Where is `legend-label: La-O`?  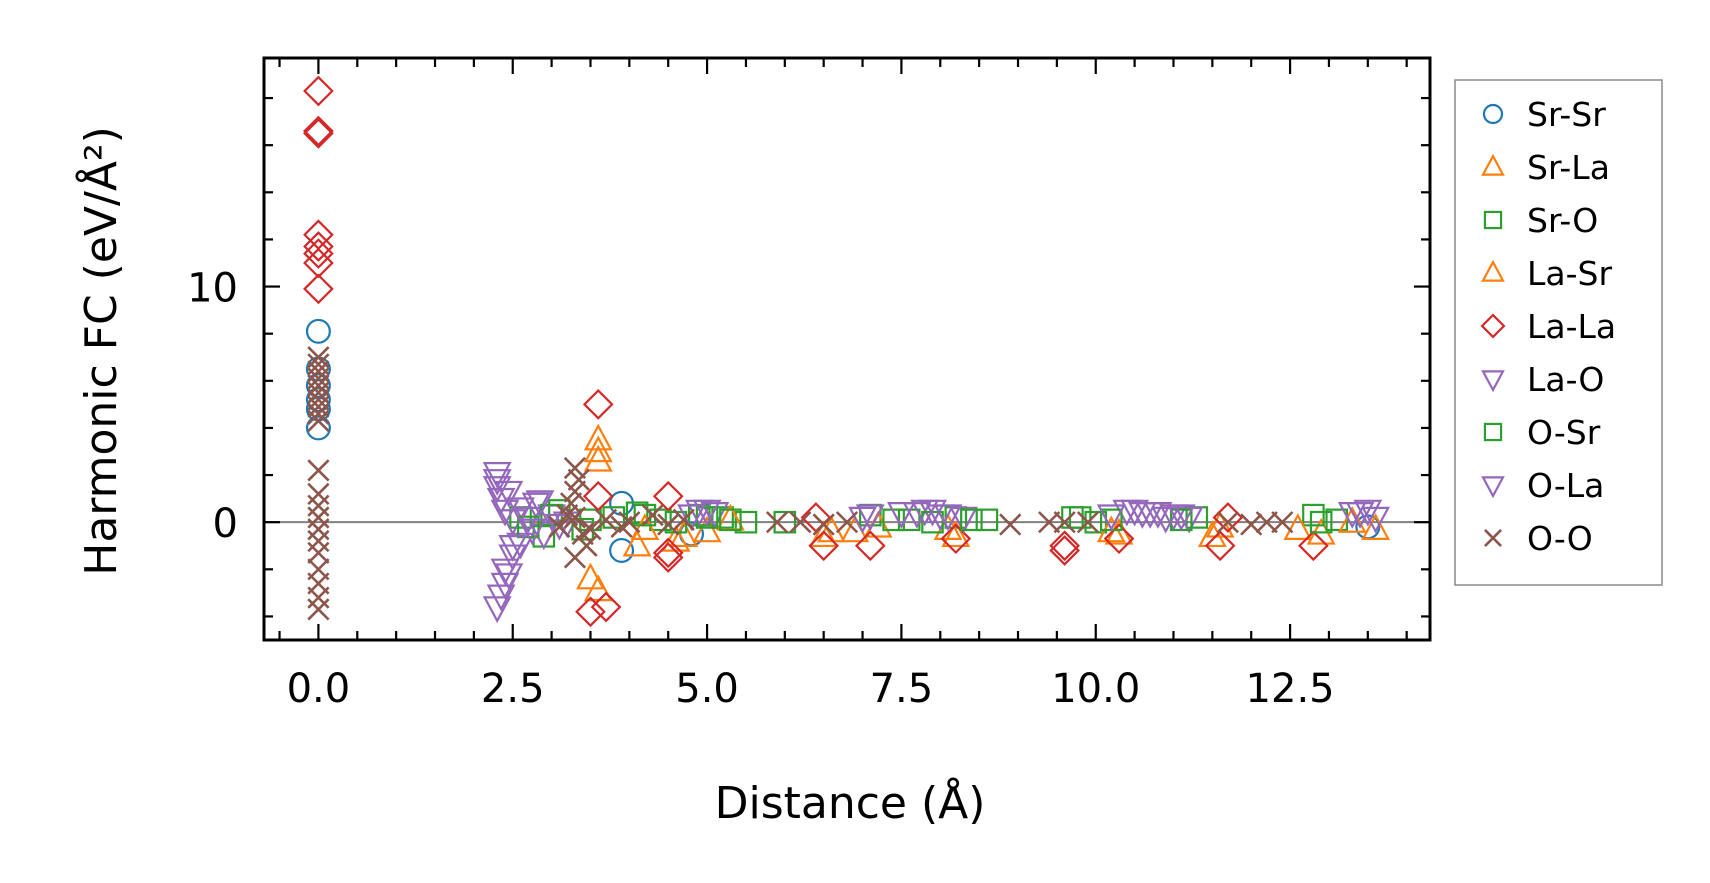
legend-label: La-O is located at coordinates (1565, 379).